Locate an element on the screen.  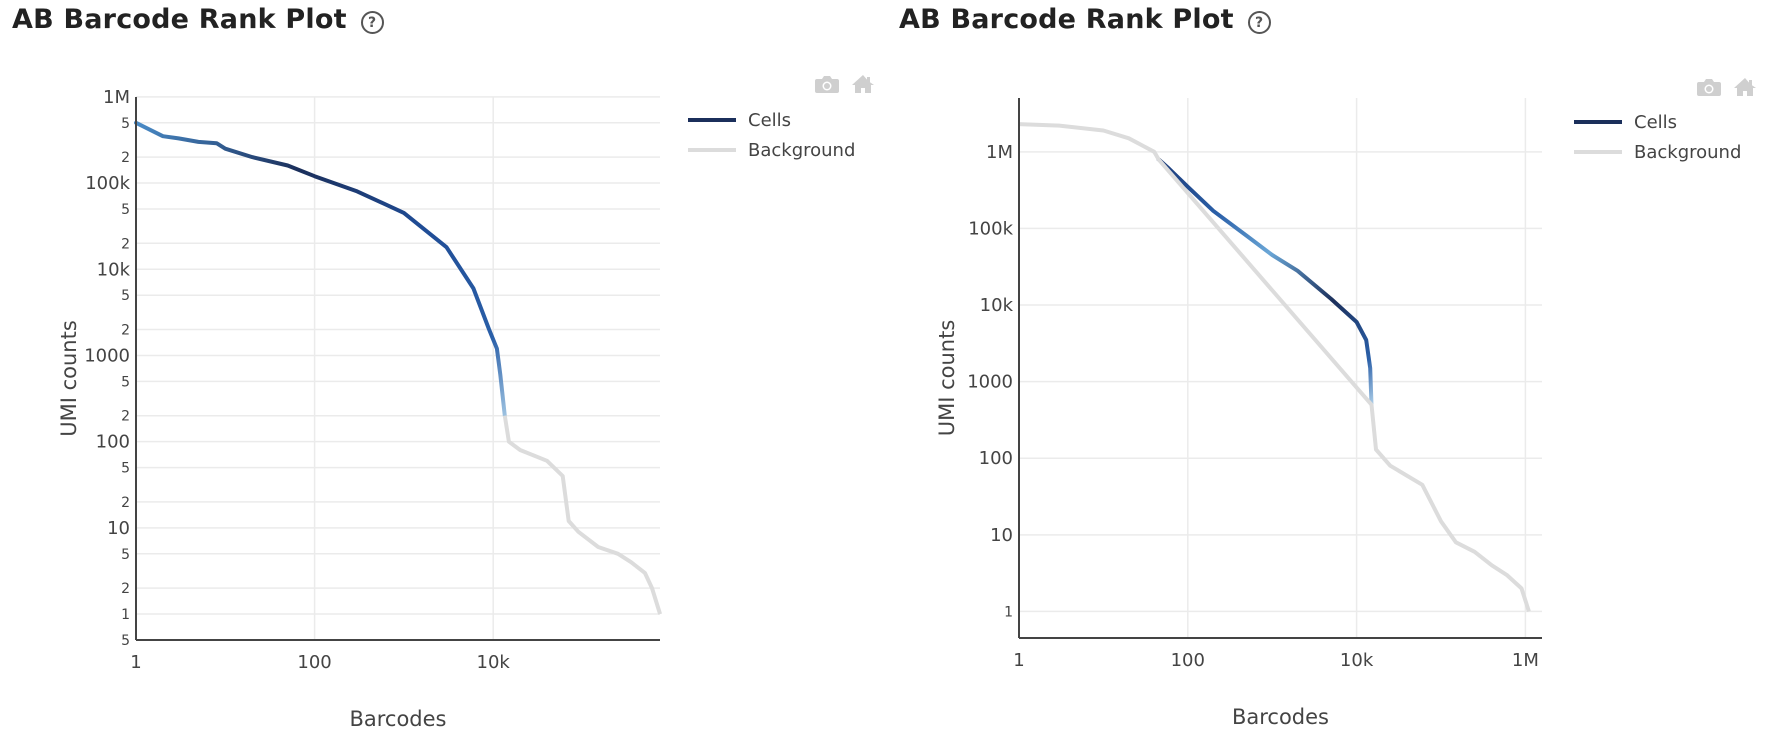
background-line is located at coordinates (582, 515).